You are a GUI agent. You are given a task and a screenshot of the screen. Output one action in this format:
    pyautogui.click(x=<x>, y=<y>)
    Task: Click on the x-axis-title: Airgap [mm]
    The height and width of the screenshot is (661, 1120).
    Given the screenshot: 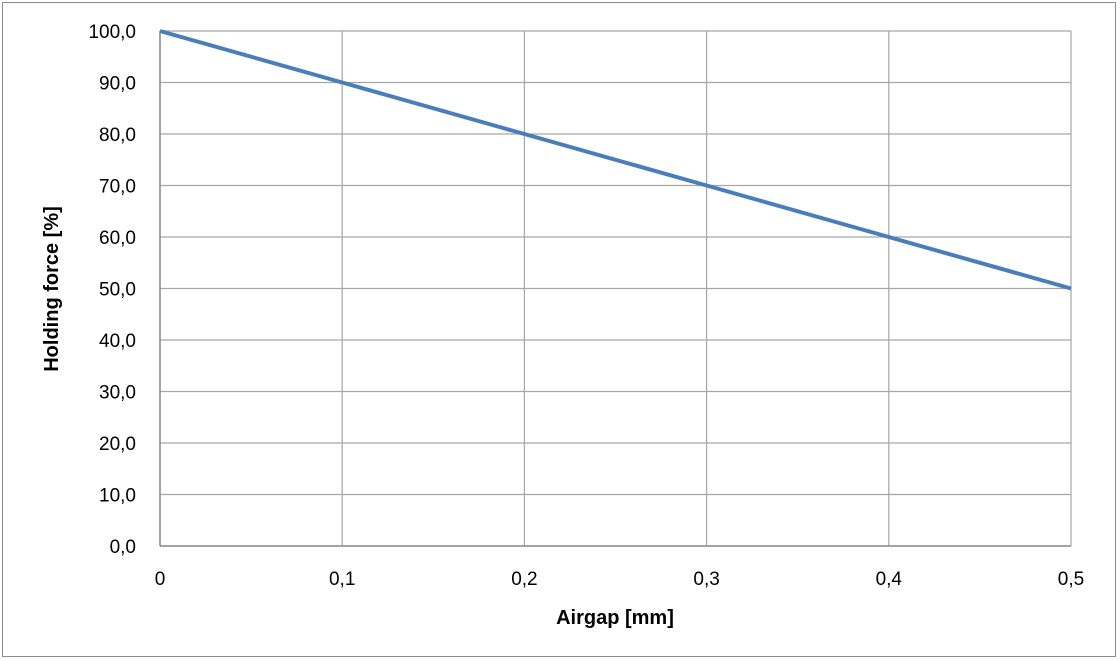 What is the action you would take?
    pyautogui.click(x=615, y=618)
    